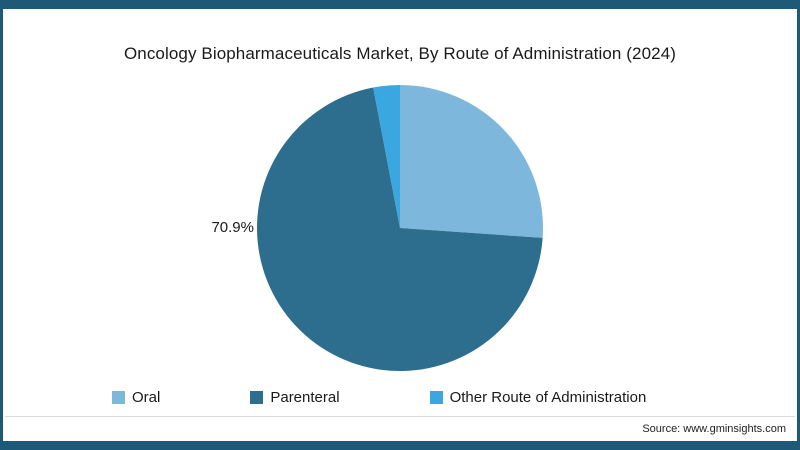 The image size is (800, 450). Describe the element at coordinates (305, 397) in the screenshot. I see `legend-label-parenteral: Parenteral` at that location.